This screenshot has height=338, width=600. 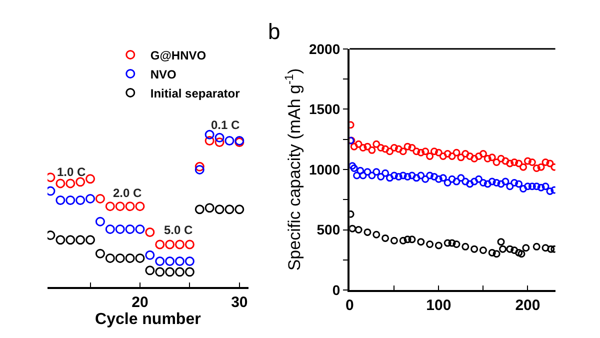 I want to click on legend-label: Initial separator, so click(x=195, y=93).